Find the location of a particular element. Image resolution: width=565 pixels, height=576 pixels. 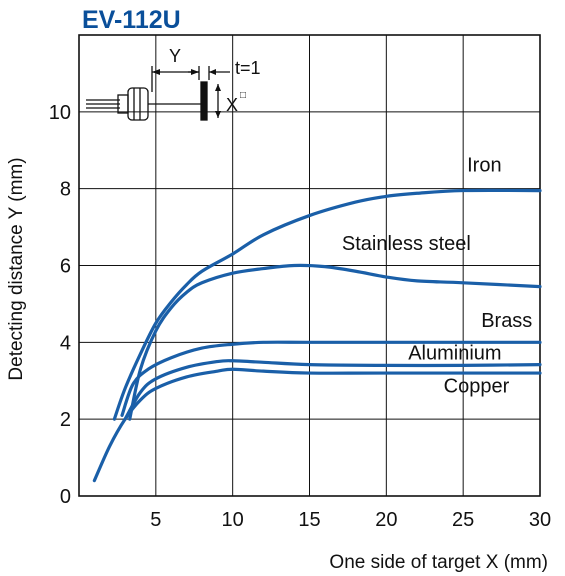

curve-label-0: Iron is located at coordinates (484, 165).